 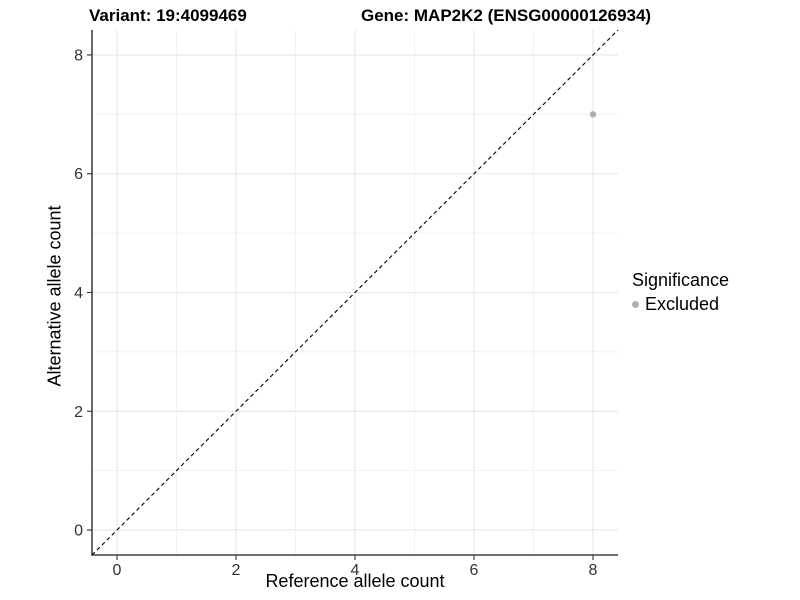 I want to click on variant-title: Variant: 19:4099469, so click(x=168, y=15).